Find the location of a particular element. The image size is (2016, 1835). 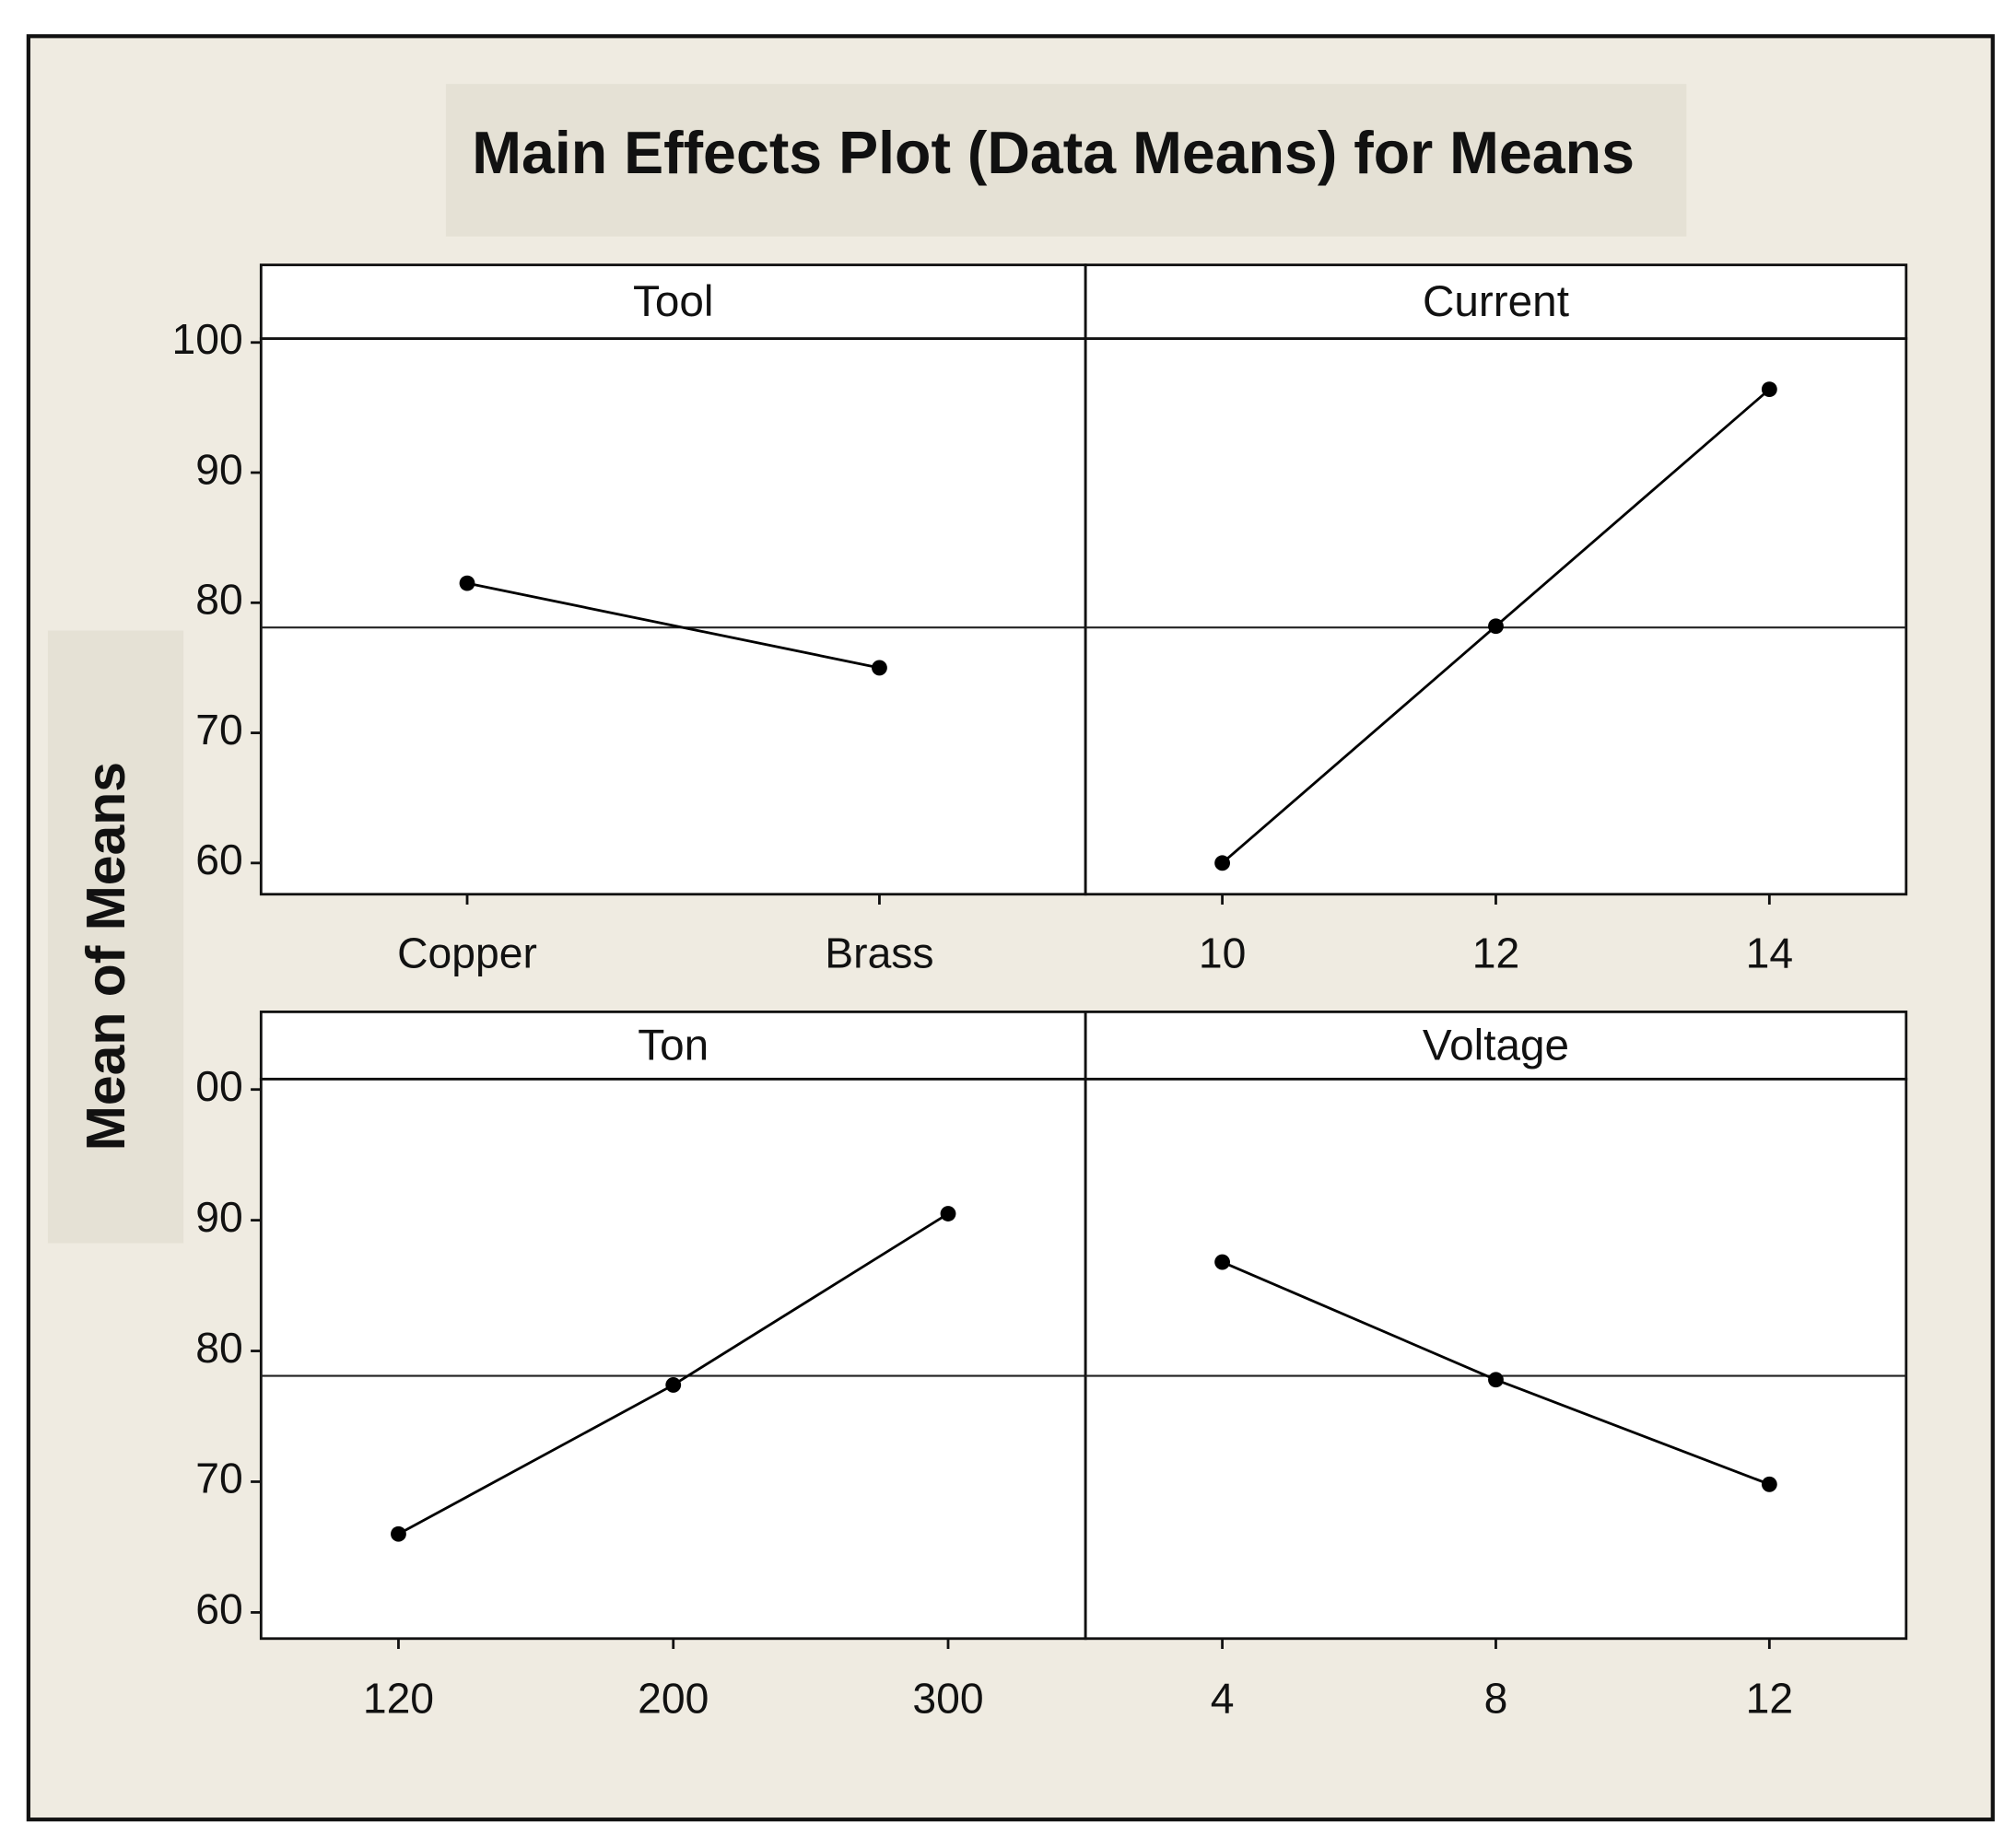

panel-title: Voltage is located at coordinates (1496, 1045).